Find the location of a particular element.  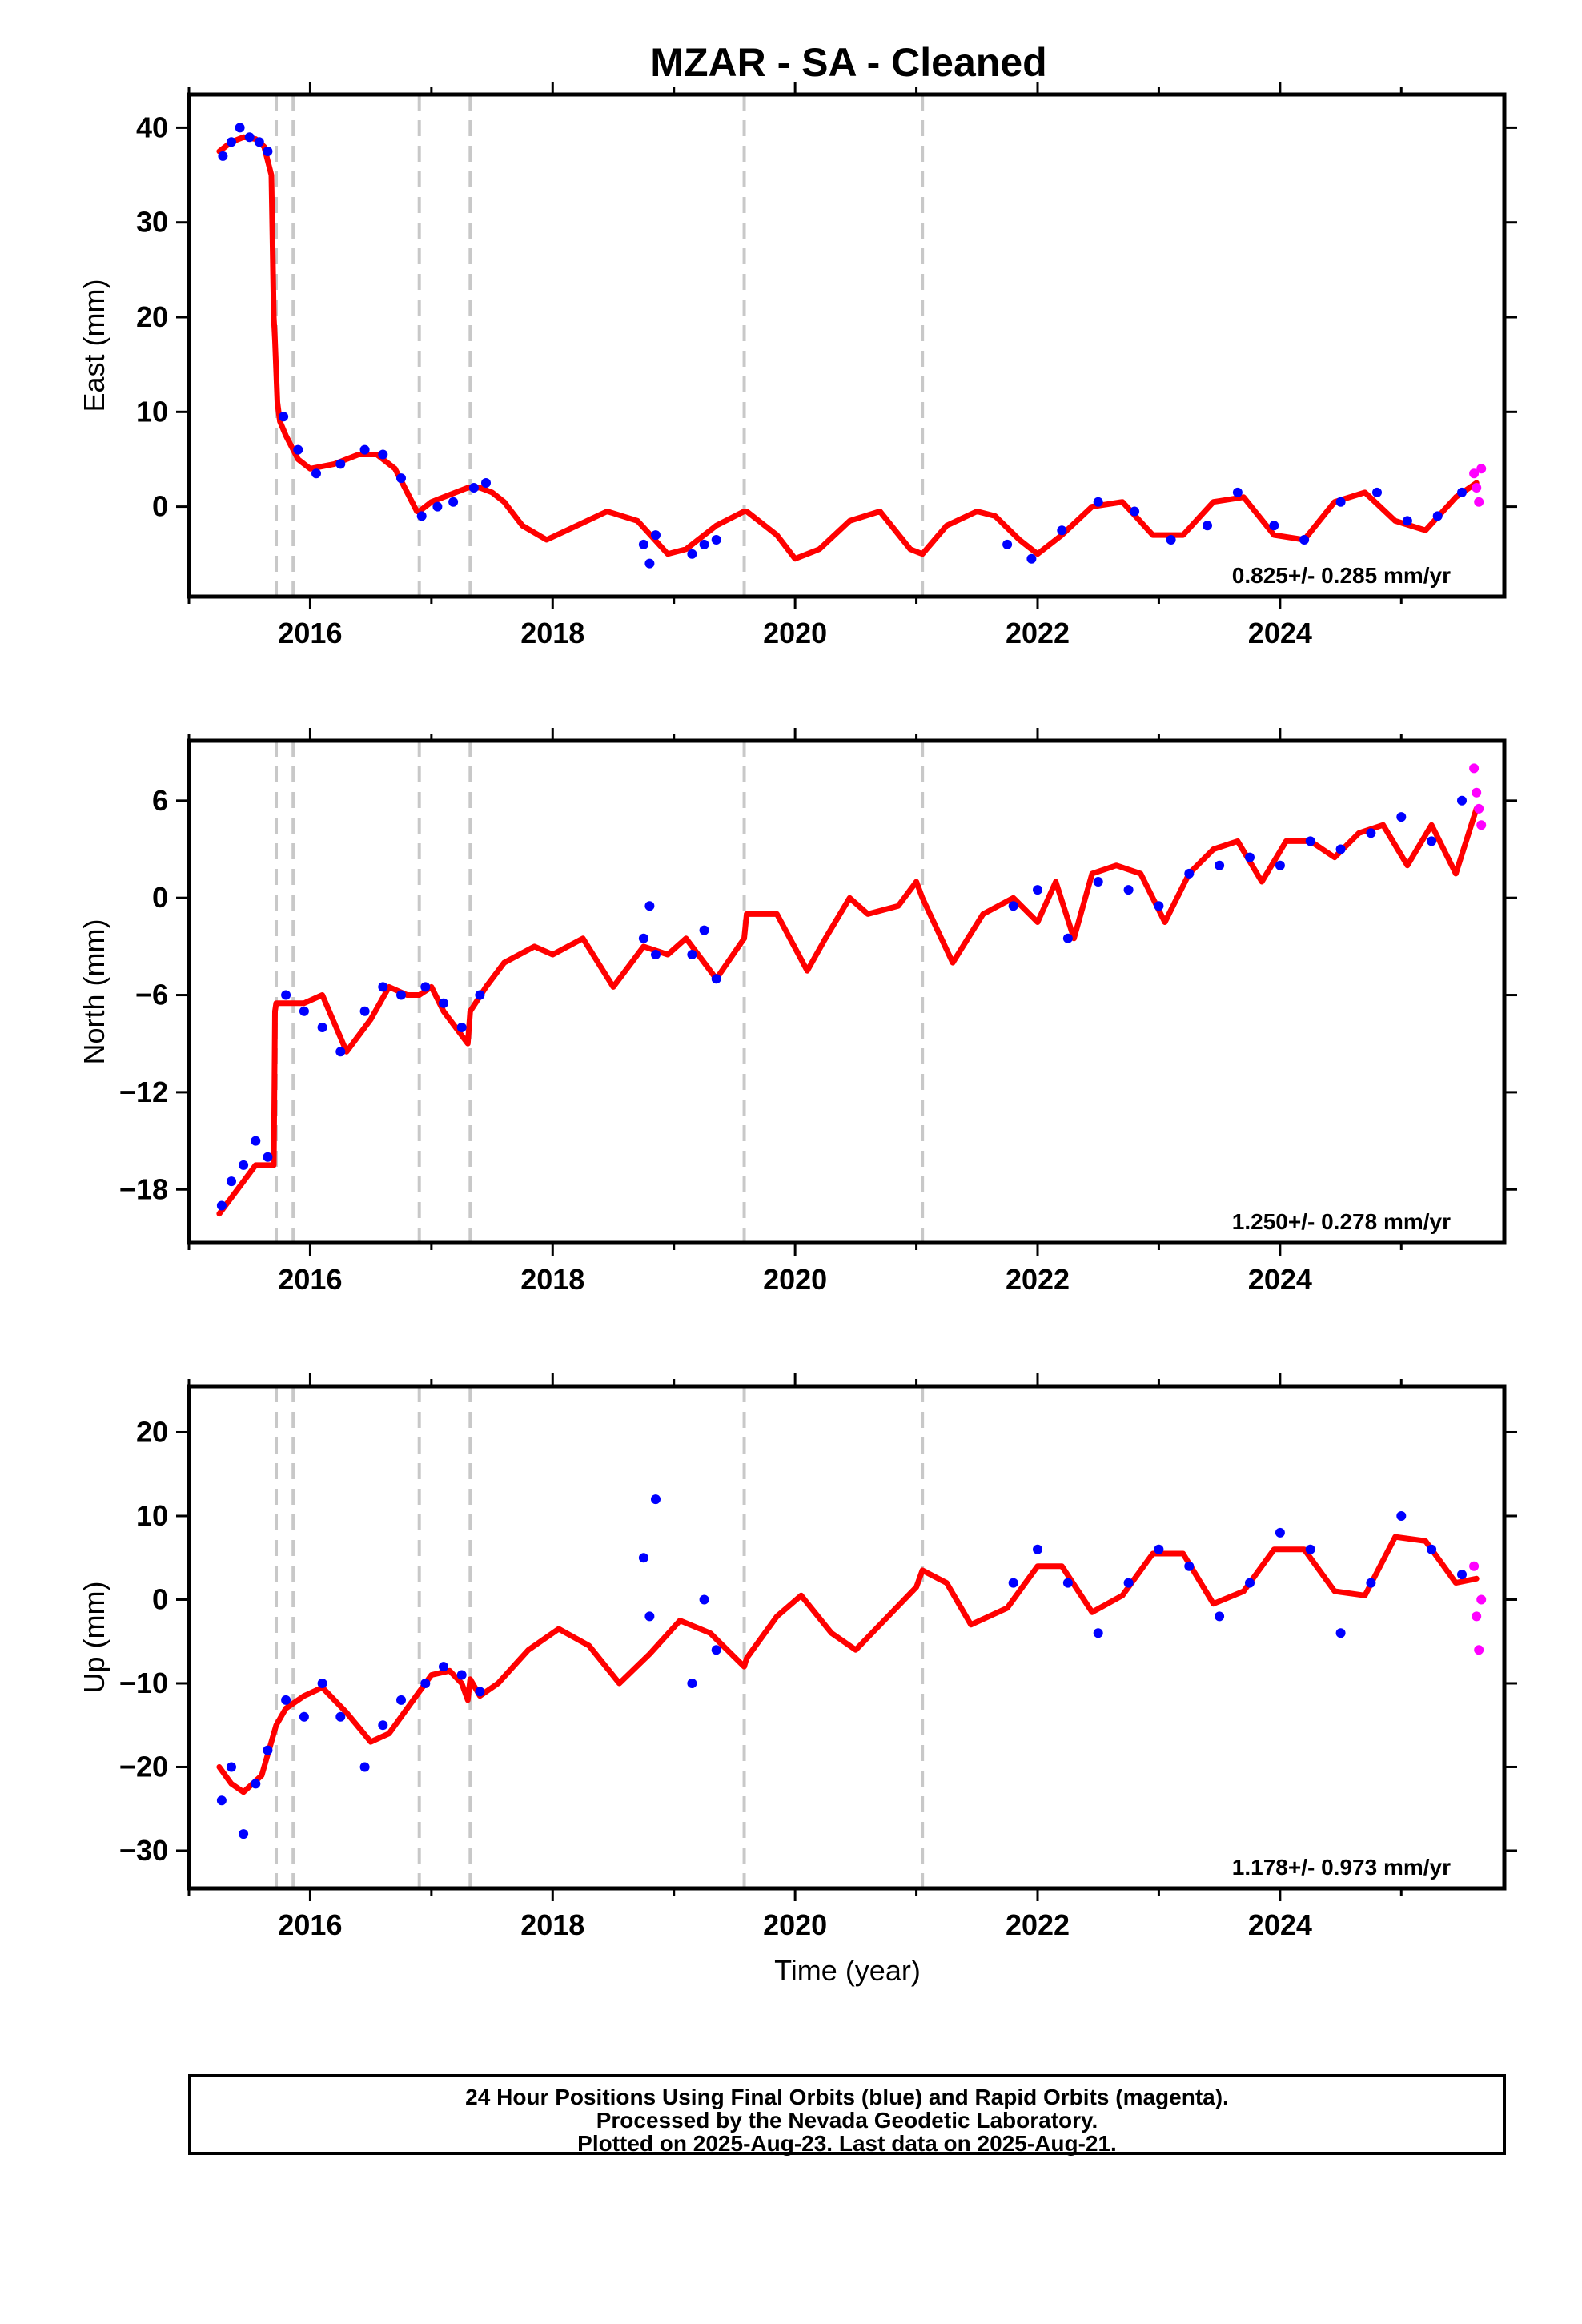

east-x-tick-label-0: 2016 is located at coordinates (310, 633).